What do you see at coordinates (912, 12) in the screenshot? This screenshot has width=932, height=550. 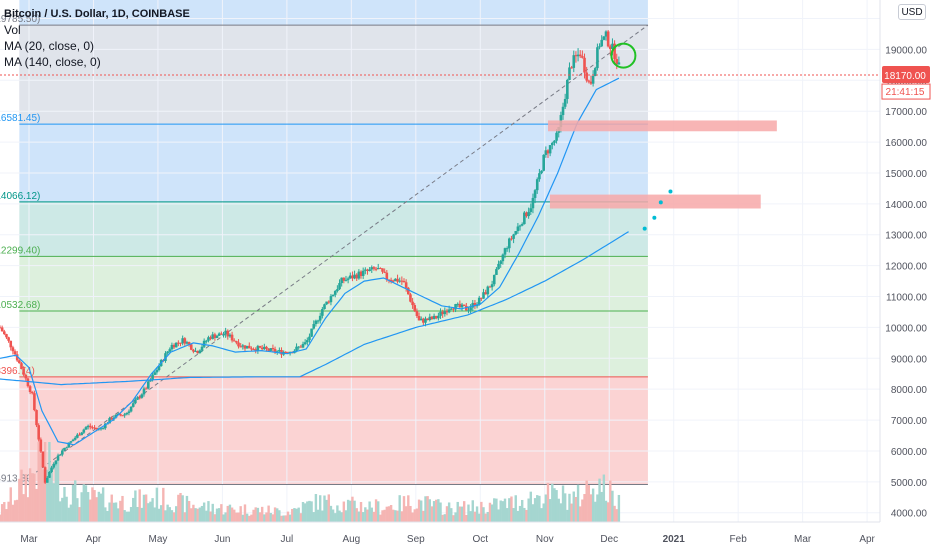 I see `currency-button: USD` at bounding box center [912, 12].